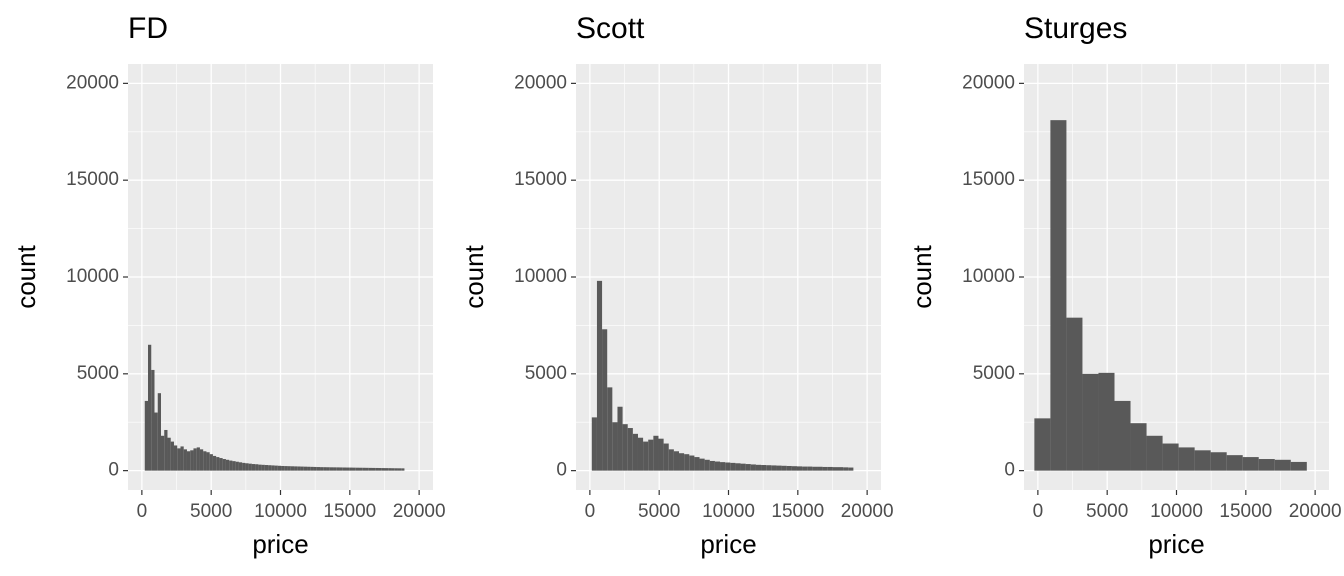 Image resolution: width=1344 pixels, height=576 pixels. I want to click on y-tick-label: 15000, so click(540, 179).